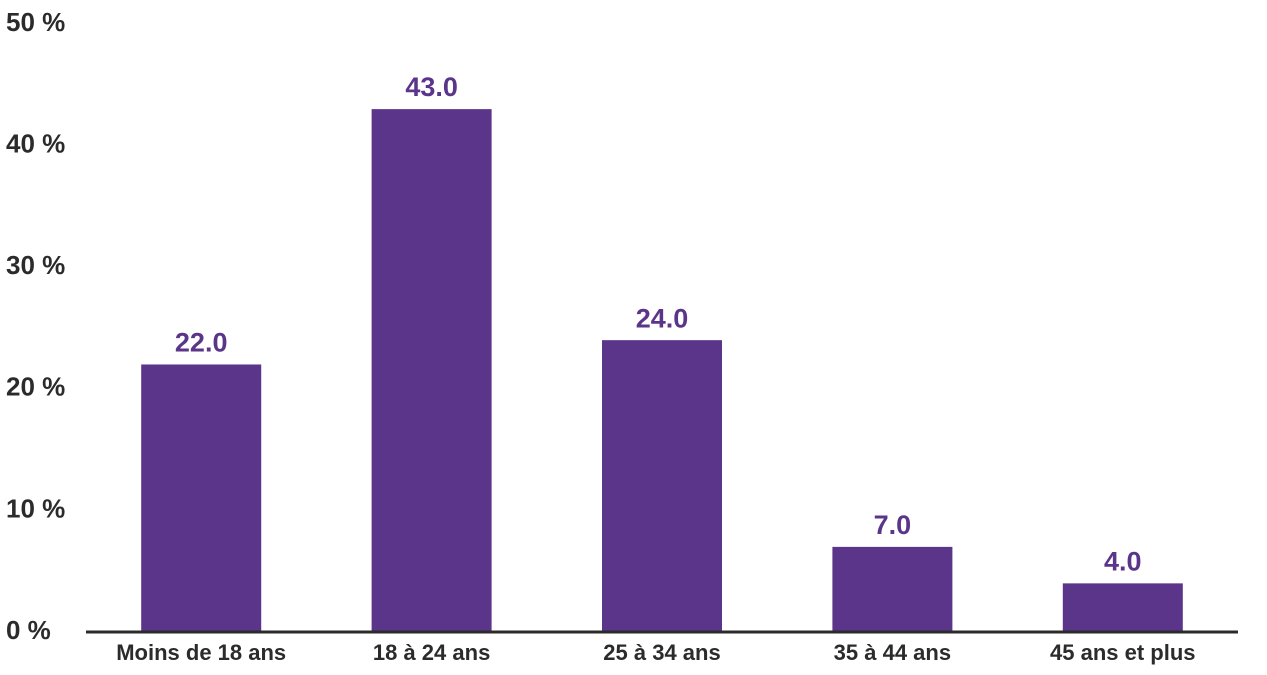  I want to click on y-tick-label: 10 %, so click(35, 508).